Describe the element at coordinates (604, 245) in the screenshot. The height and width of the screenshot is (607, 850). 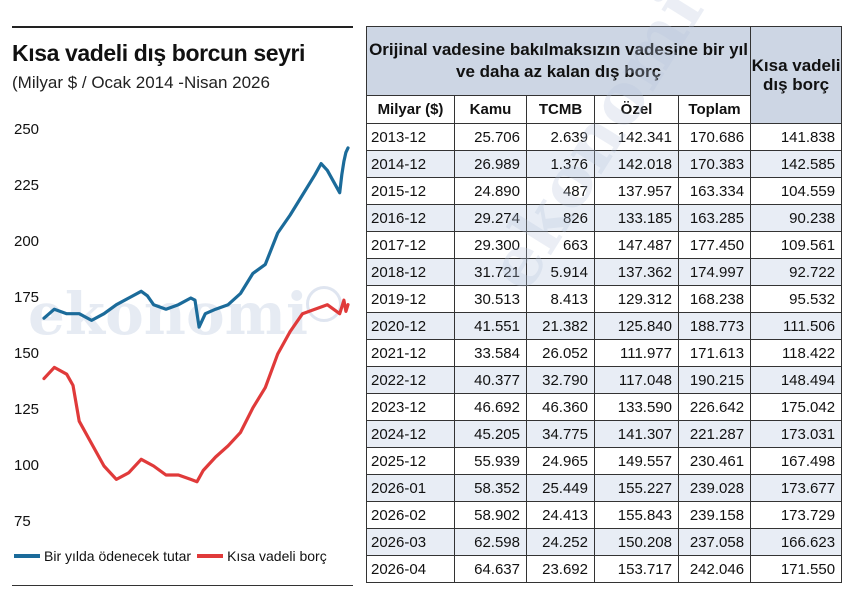
I see `table-row: 2017-12 29.300 663 147.487 177.450 109.561` at that location.